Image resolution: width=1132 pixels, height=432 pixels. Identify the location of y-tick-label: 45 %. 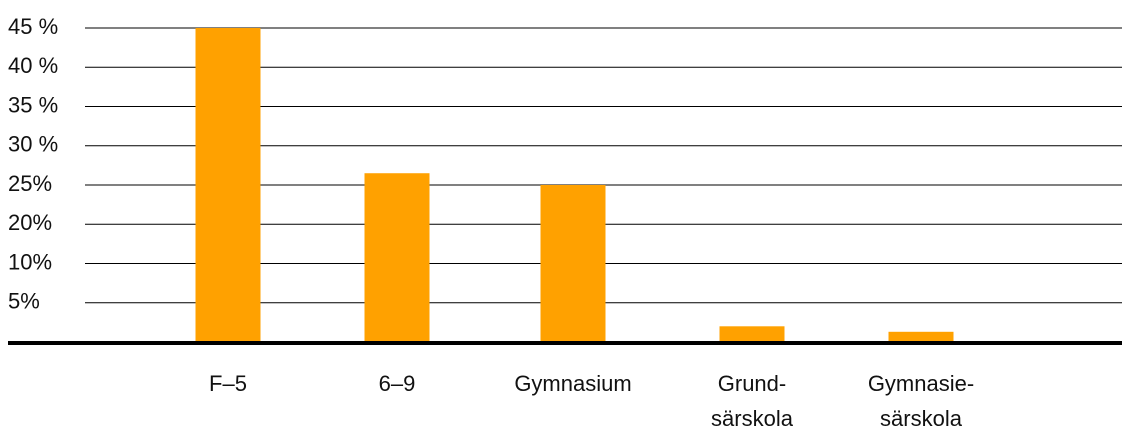
(33, 26).